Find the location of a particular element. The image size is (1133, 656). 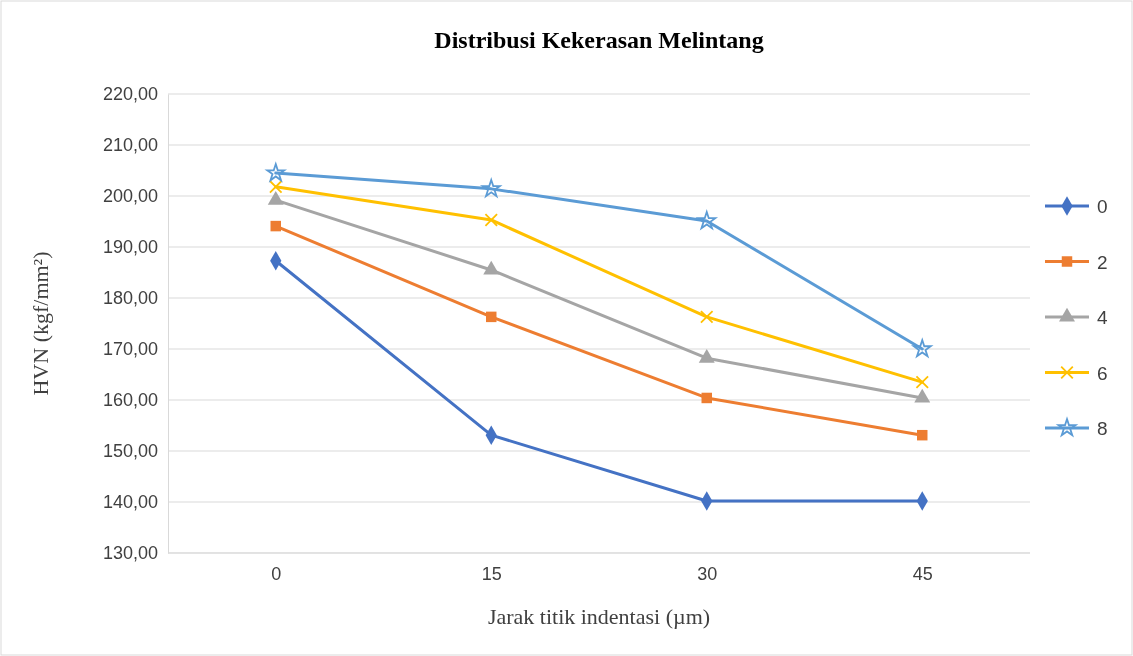

y-tick-label: 220,00 is located at coordinates (130, 94).